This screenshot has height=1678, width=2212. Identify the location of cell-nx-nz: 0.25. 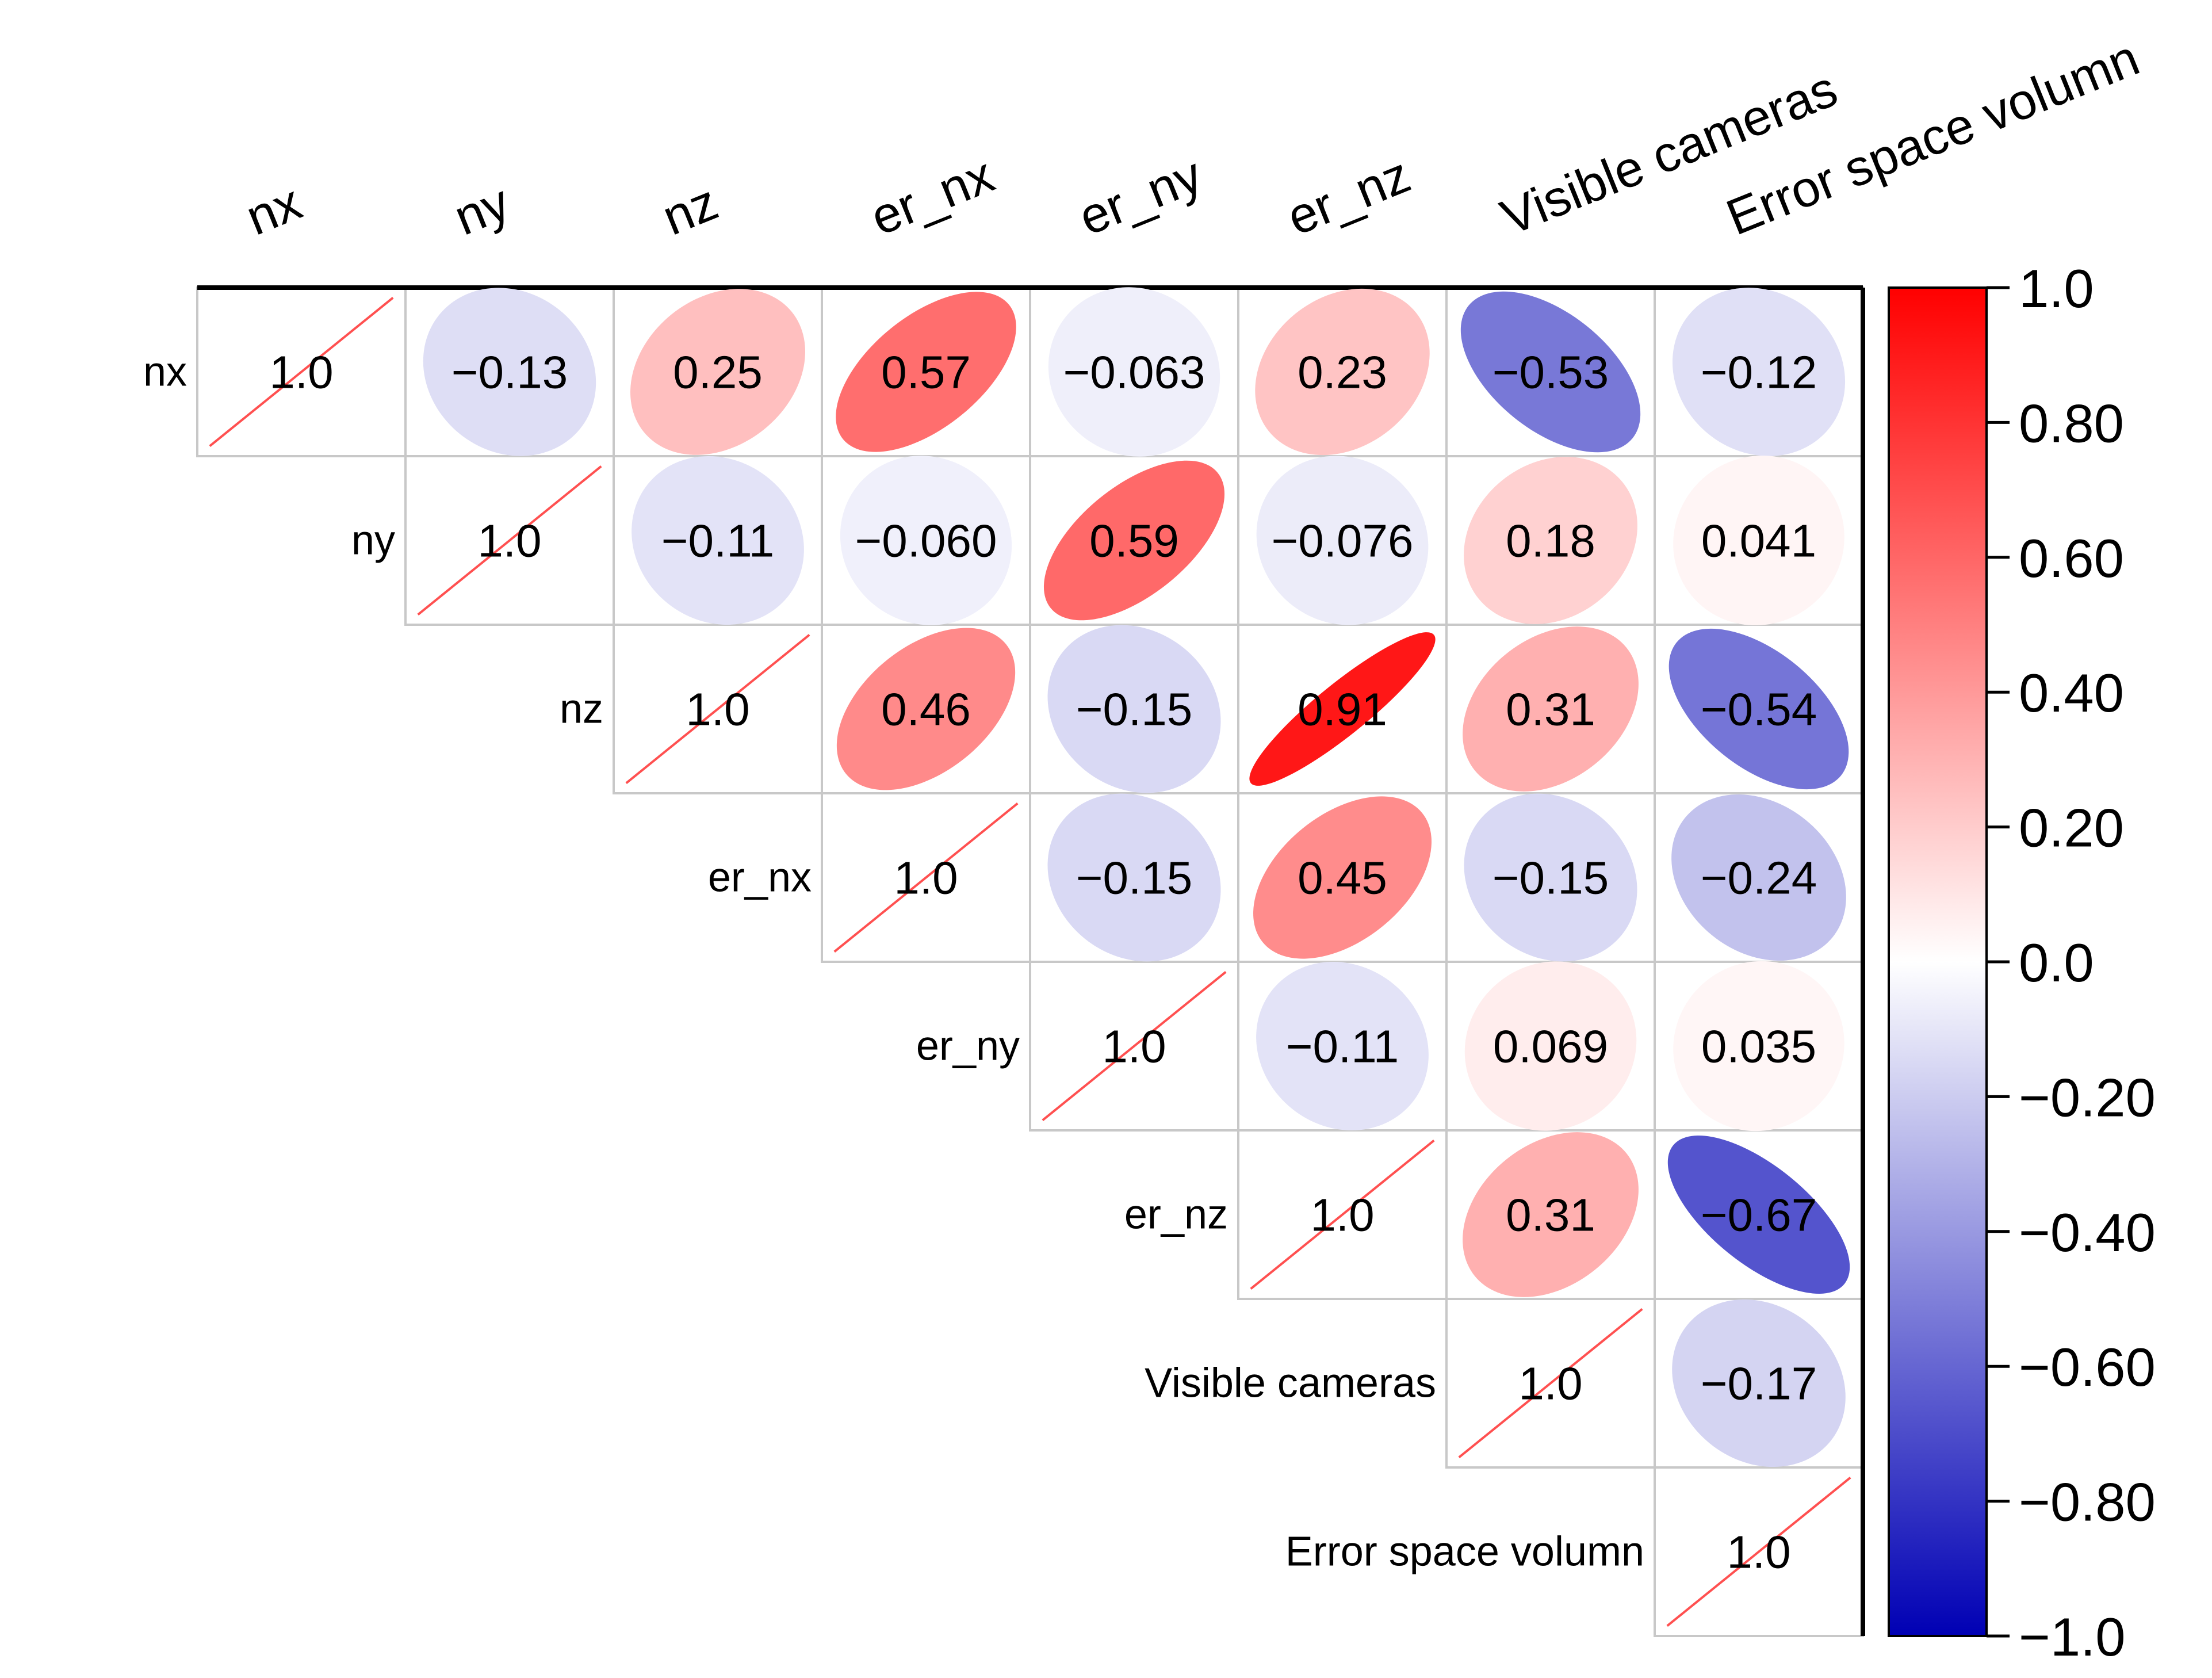
(718, 372).